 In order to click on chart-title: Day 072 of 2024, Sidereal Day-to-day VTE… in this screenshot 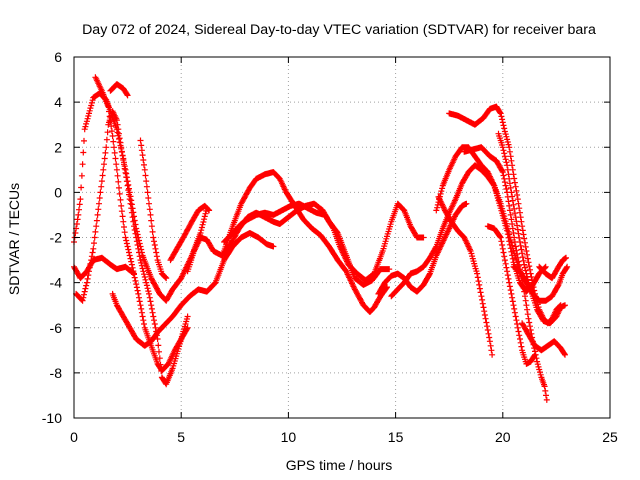, I will do `click(339, 30)`.